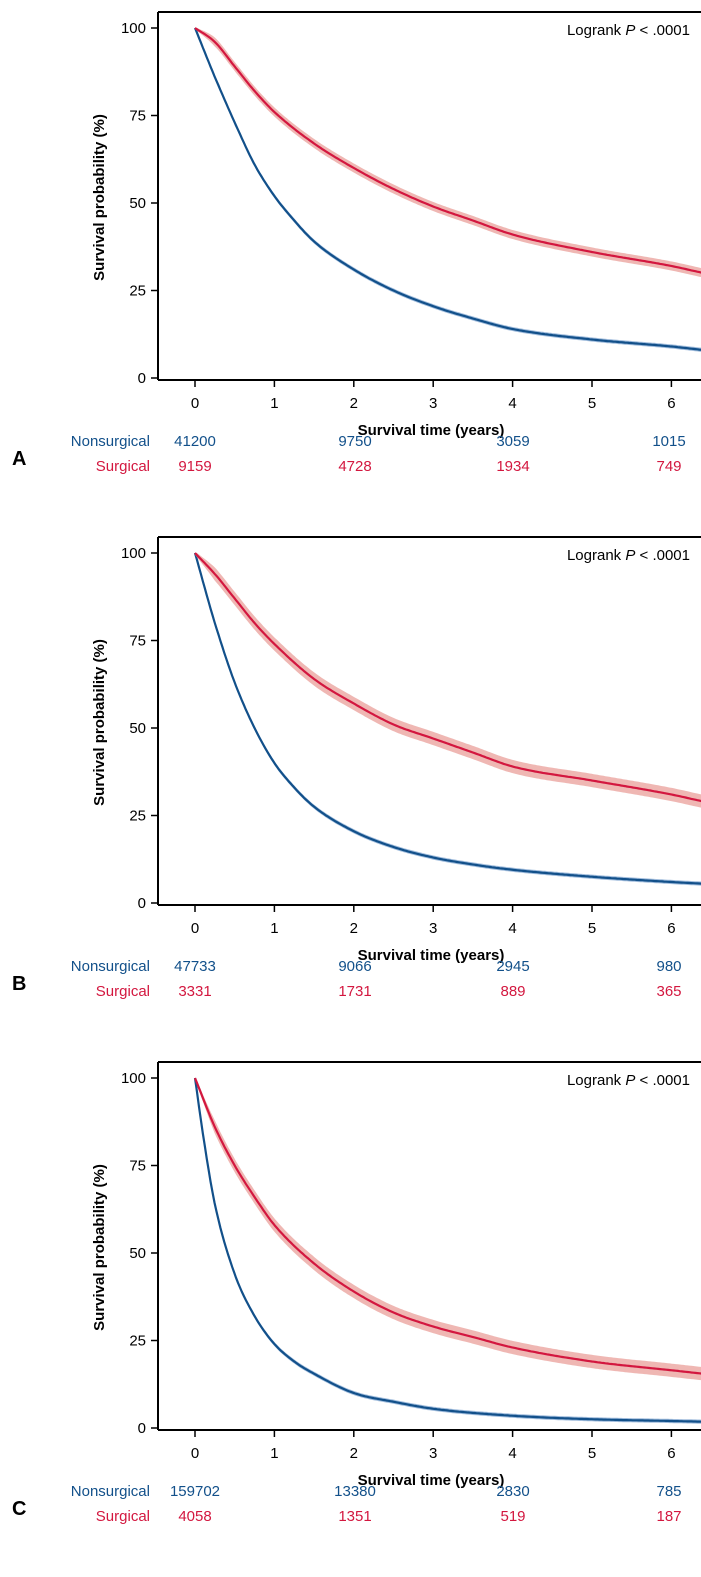 The height and width of the screenshot is (1577, 701). I want to click on nonsurgical-survival-curve, so click(447, 189).